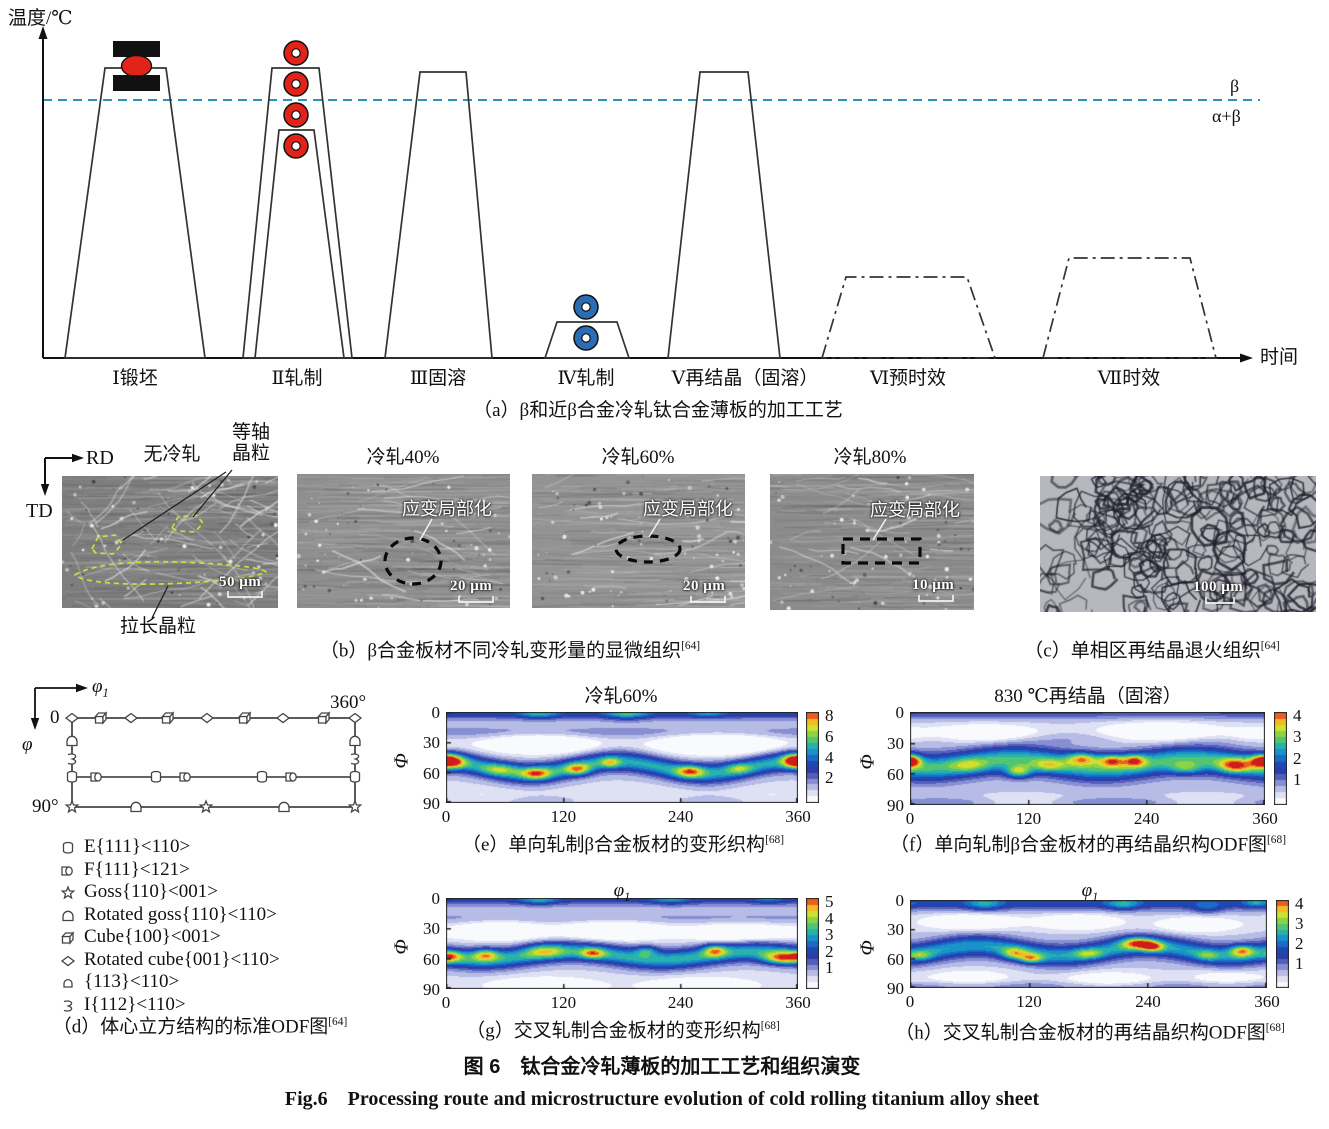 The width and height of the screenshot is (1329, 1129). I want to click on plot-e-xtick-0: 0, so click(446, 816).